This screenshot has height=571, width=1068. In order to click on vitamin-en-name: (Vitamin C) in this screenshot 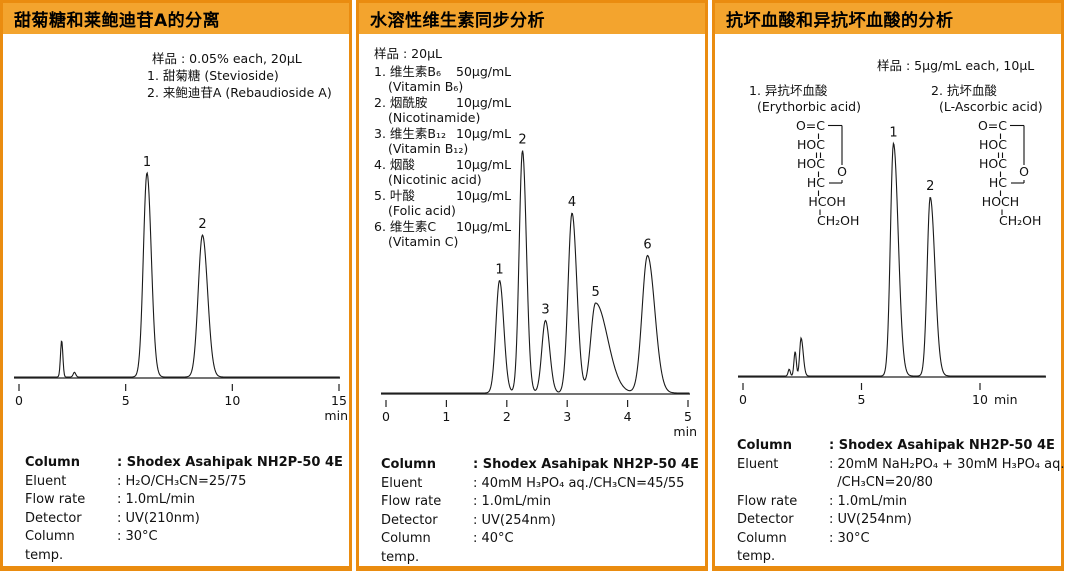, I will do `click(423, 241)`.